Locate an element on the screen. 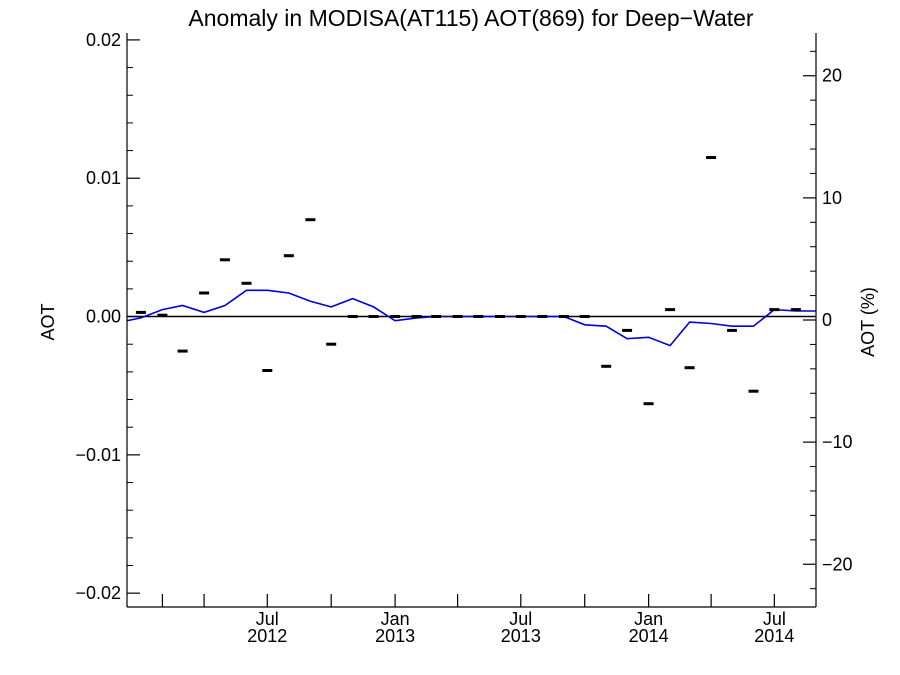  series-line is located at coordinates (471, 318).